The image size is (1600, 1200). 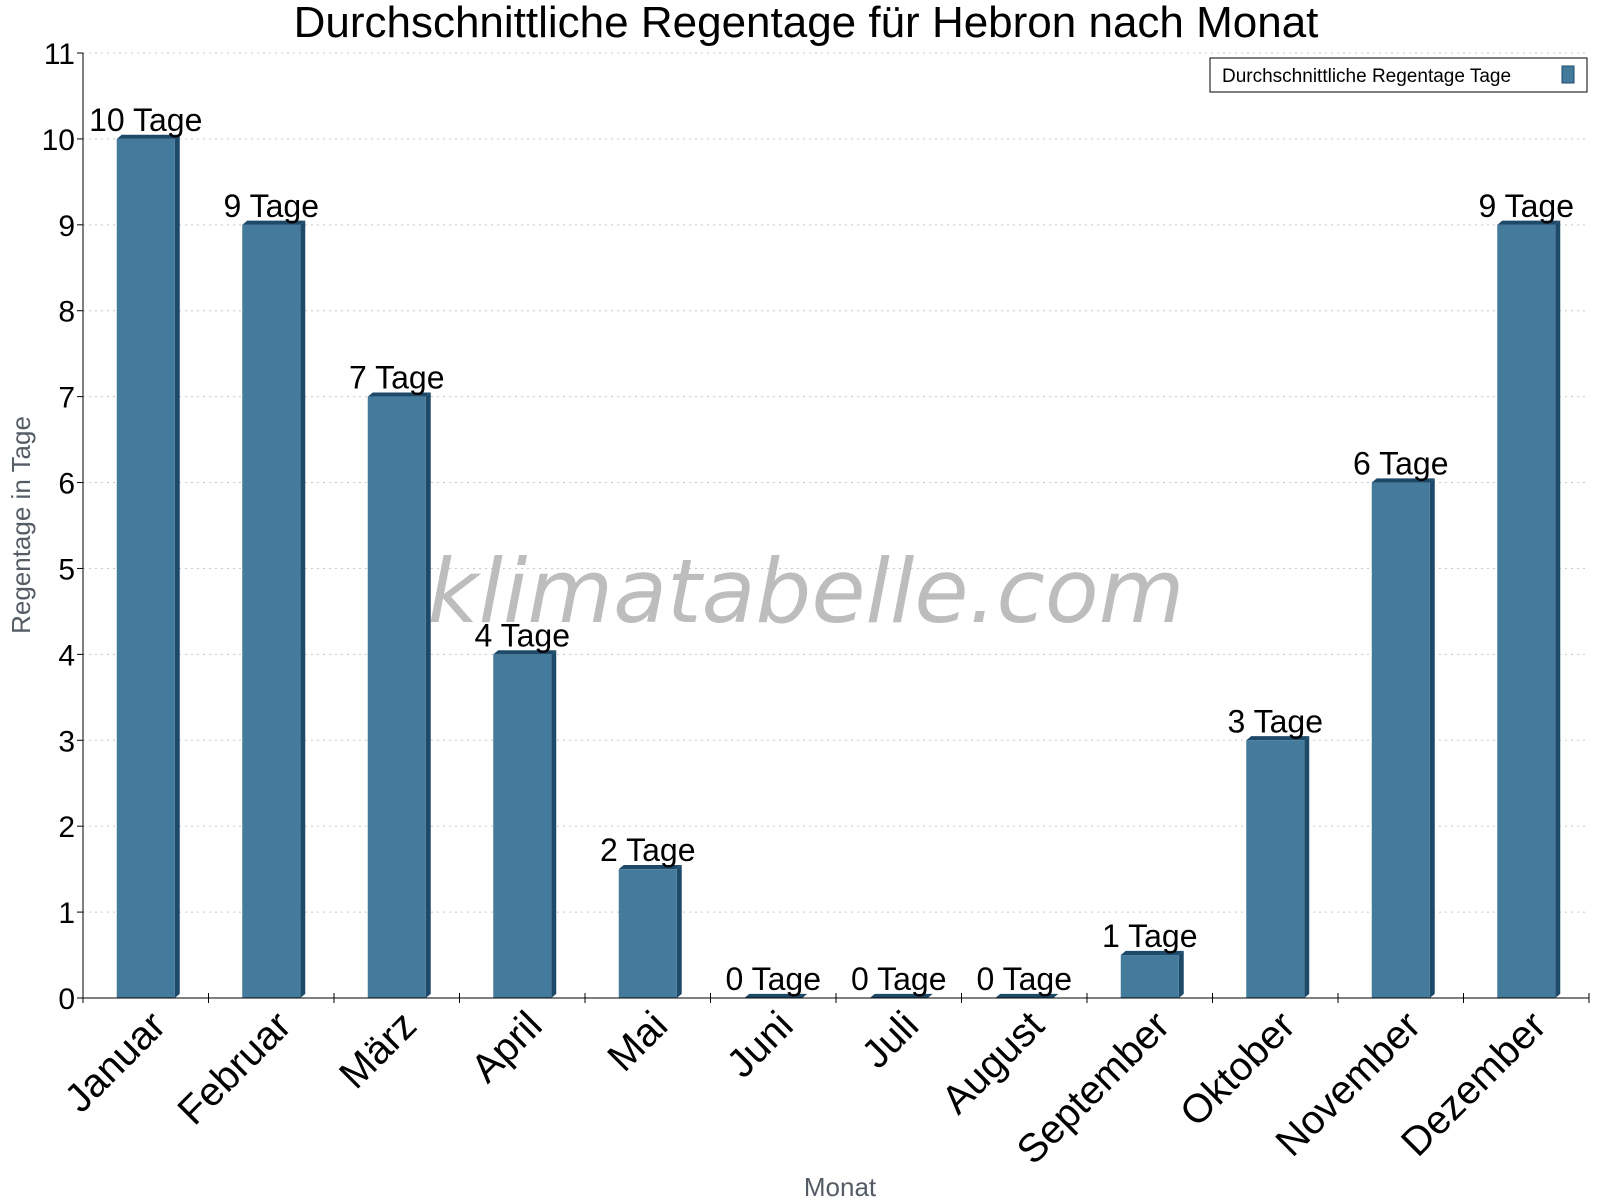 What do you see at coordinates (66, 999) in the screenshot?
I see `y-tick-label: 0` at bounding box center [66, 999].